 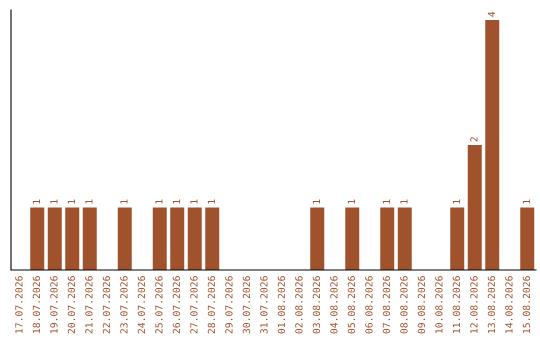 What do you see at coordinates (404, 305) in the screenshot?
I see `x-tick-label: 08.08.2026` at bounding box center [404, 305].